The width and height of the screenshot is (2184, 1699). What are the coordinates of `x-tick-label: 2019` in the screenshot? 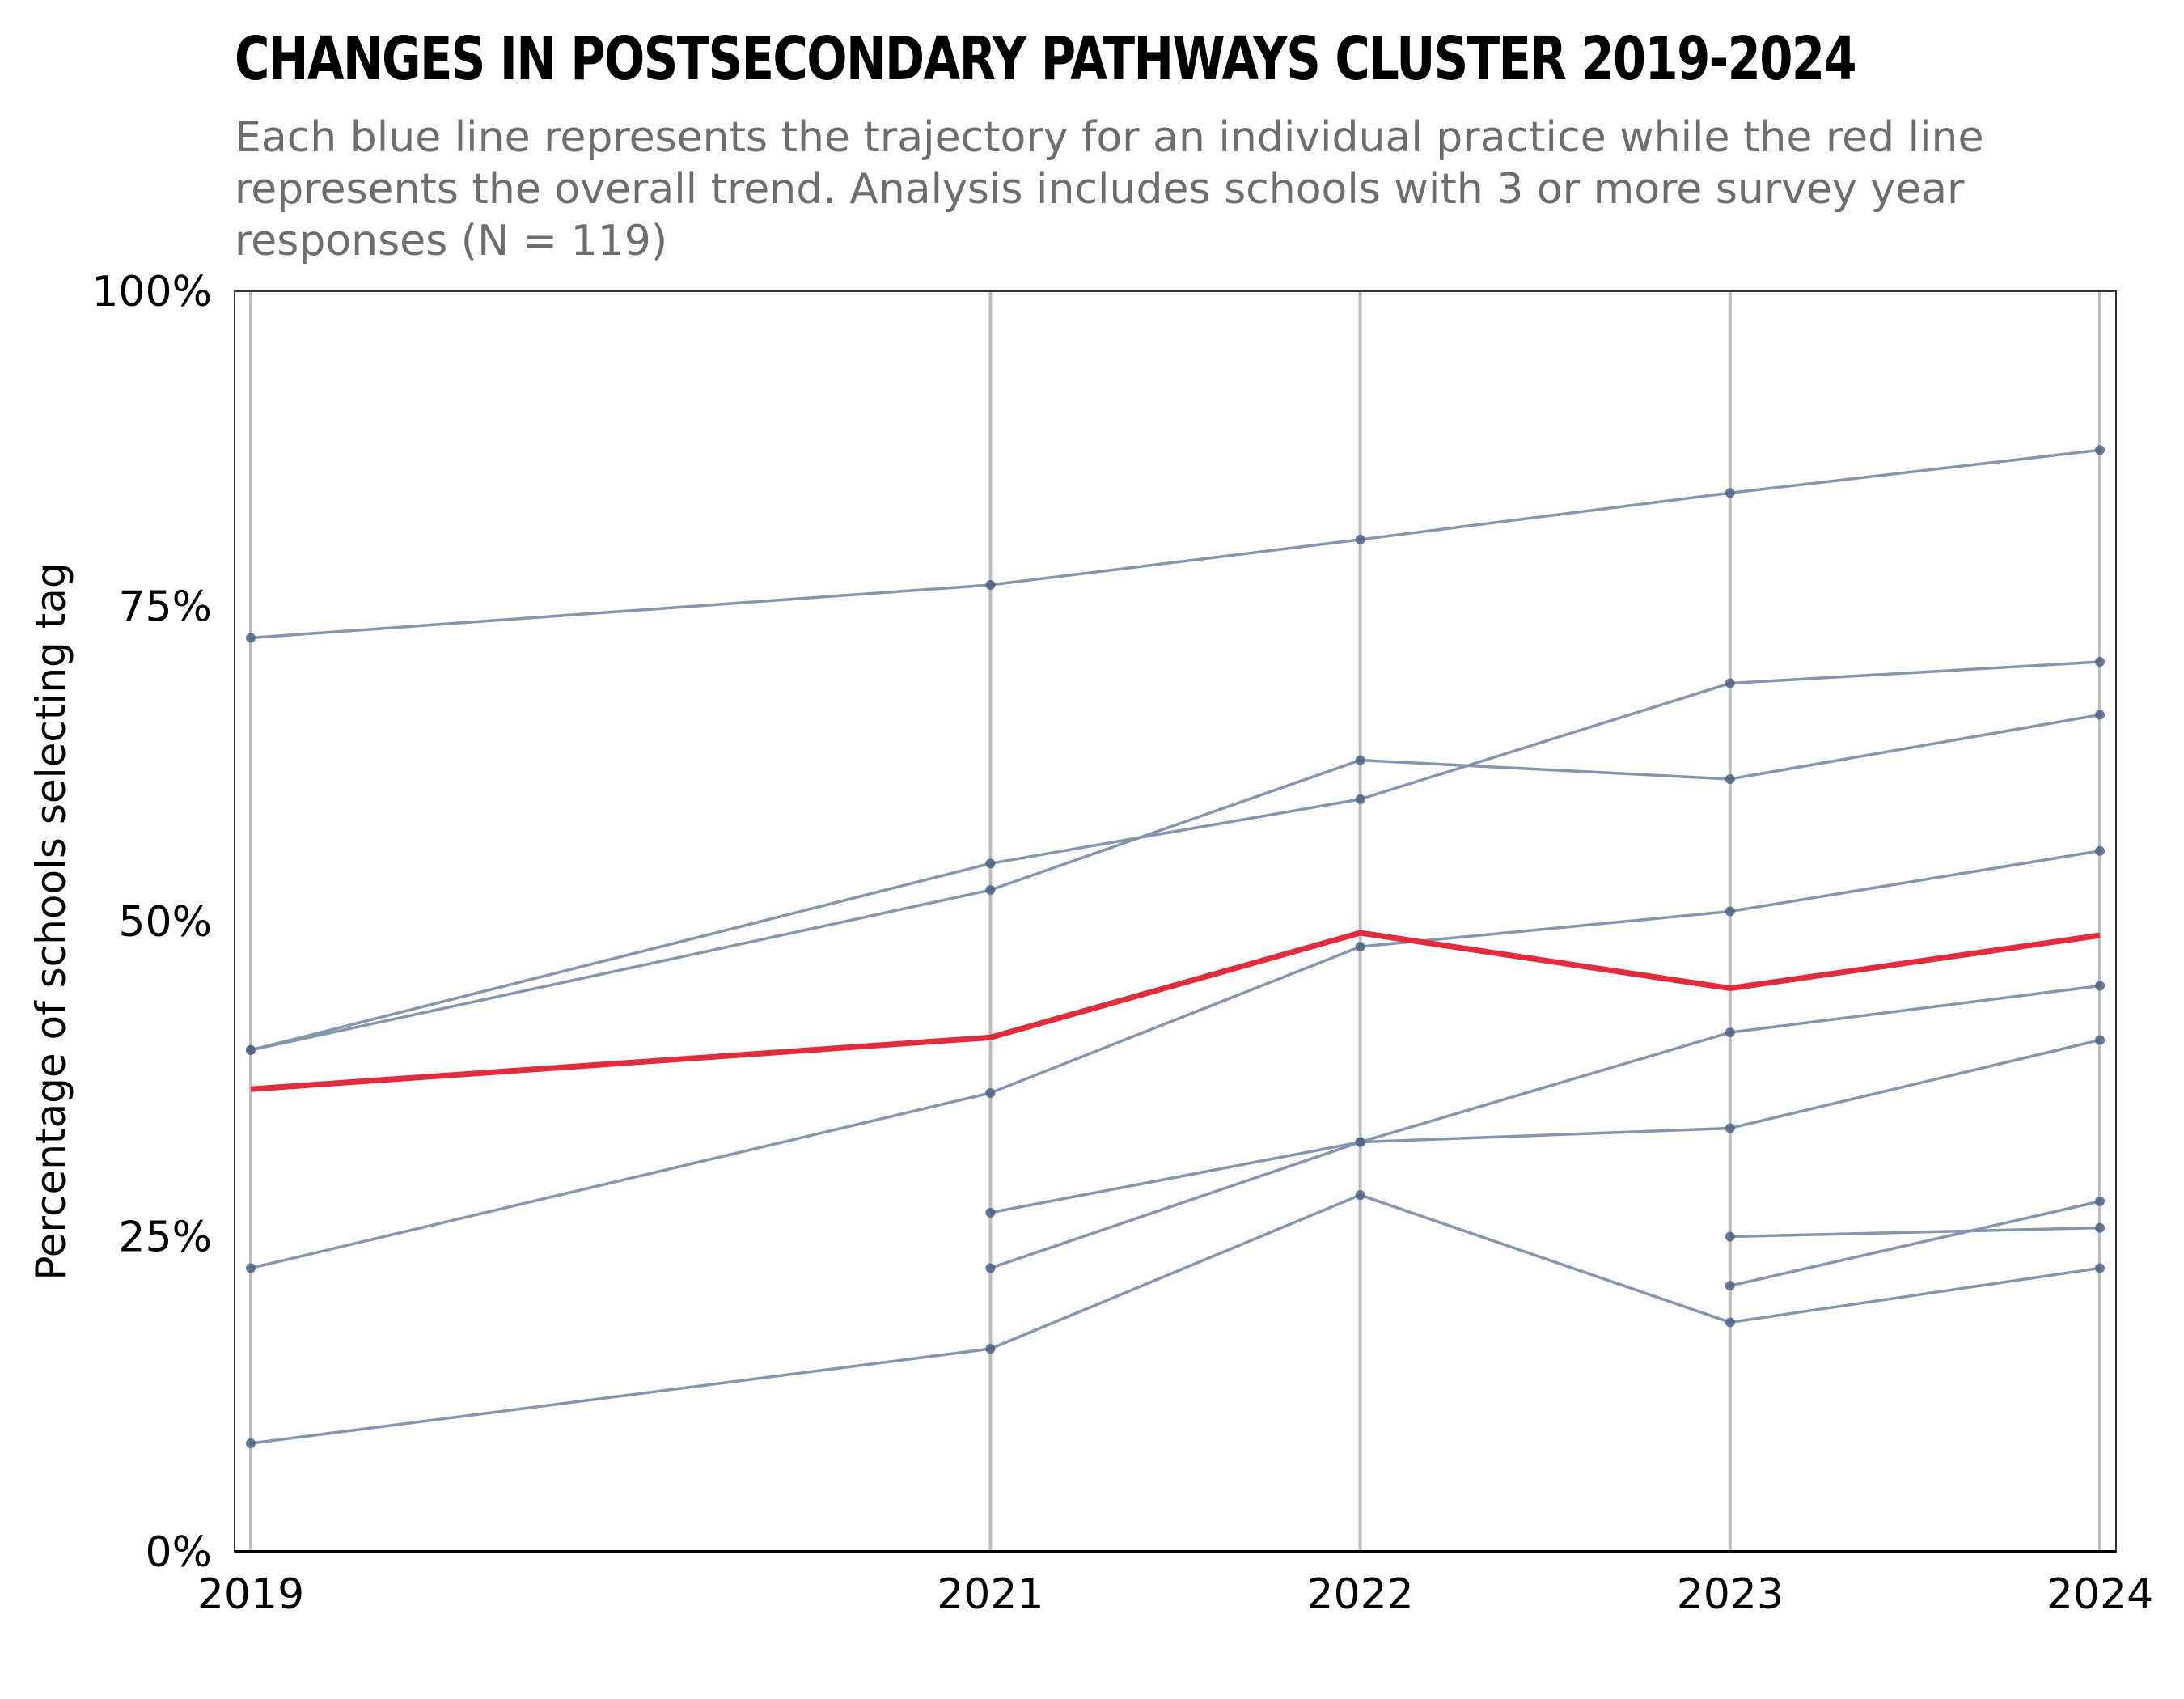 It's located at (250, 1594).